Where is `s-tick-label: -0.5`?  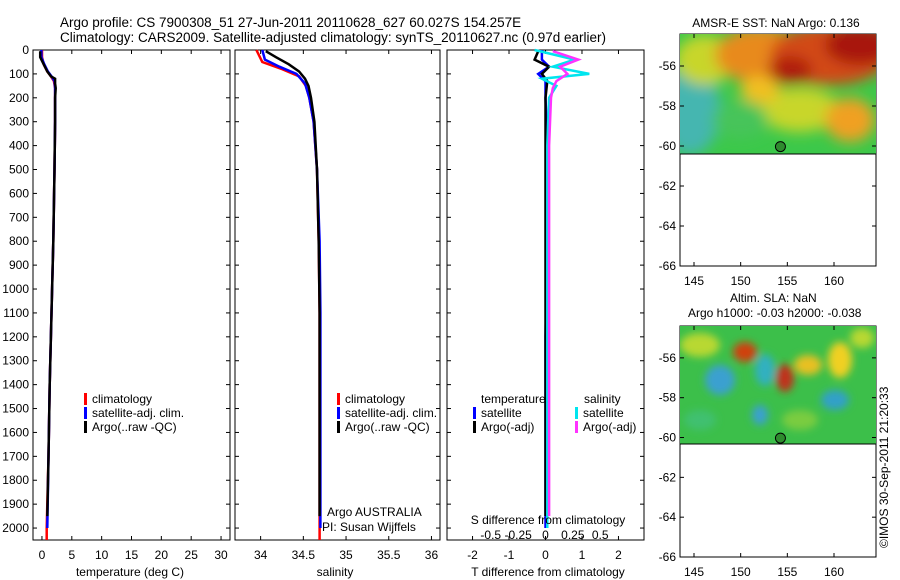
s-tick-label: -0.5 is located at coordinates (490, 535).